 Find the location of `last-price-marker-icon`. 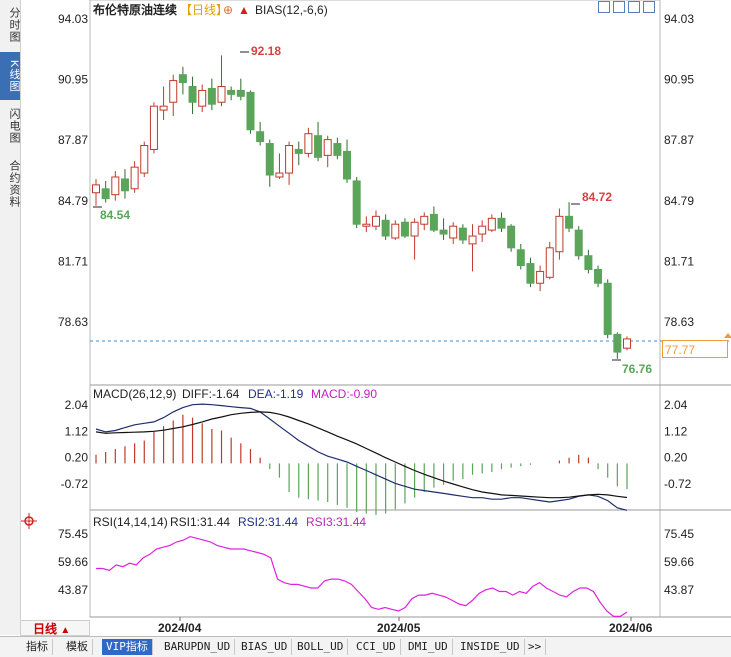

last-price-marker-icon is located at coordinates (727, 335).